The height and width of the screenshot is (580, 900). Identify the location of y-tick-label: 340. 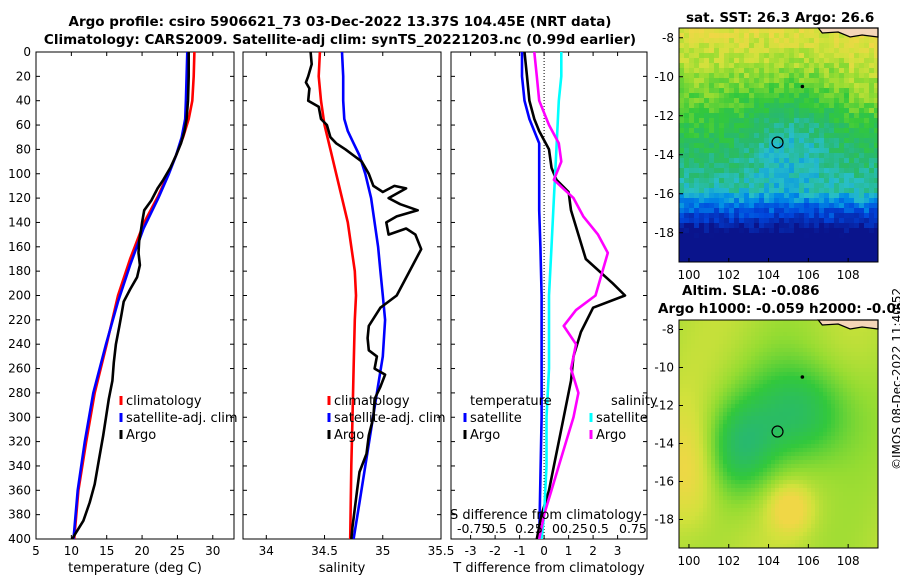
(19, 466).